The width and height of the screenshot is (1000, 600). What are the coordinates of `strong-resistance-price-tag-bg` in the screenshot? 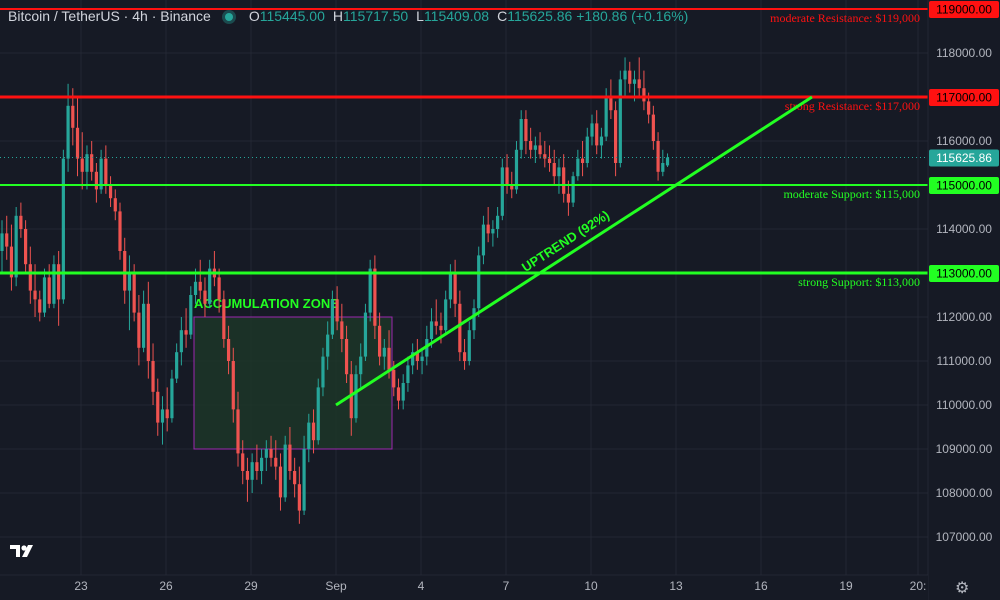 It's located at (964, 97).